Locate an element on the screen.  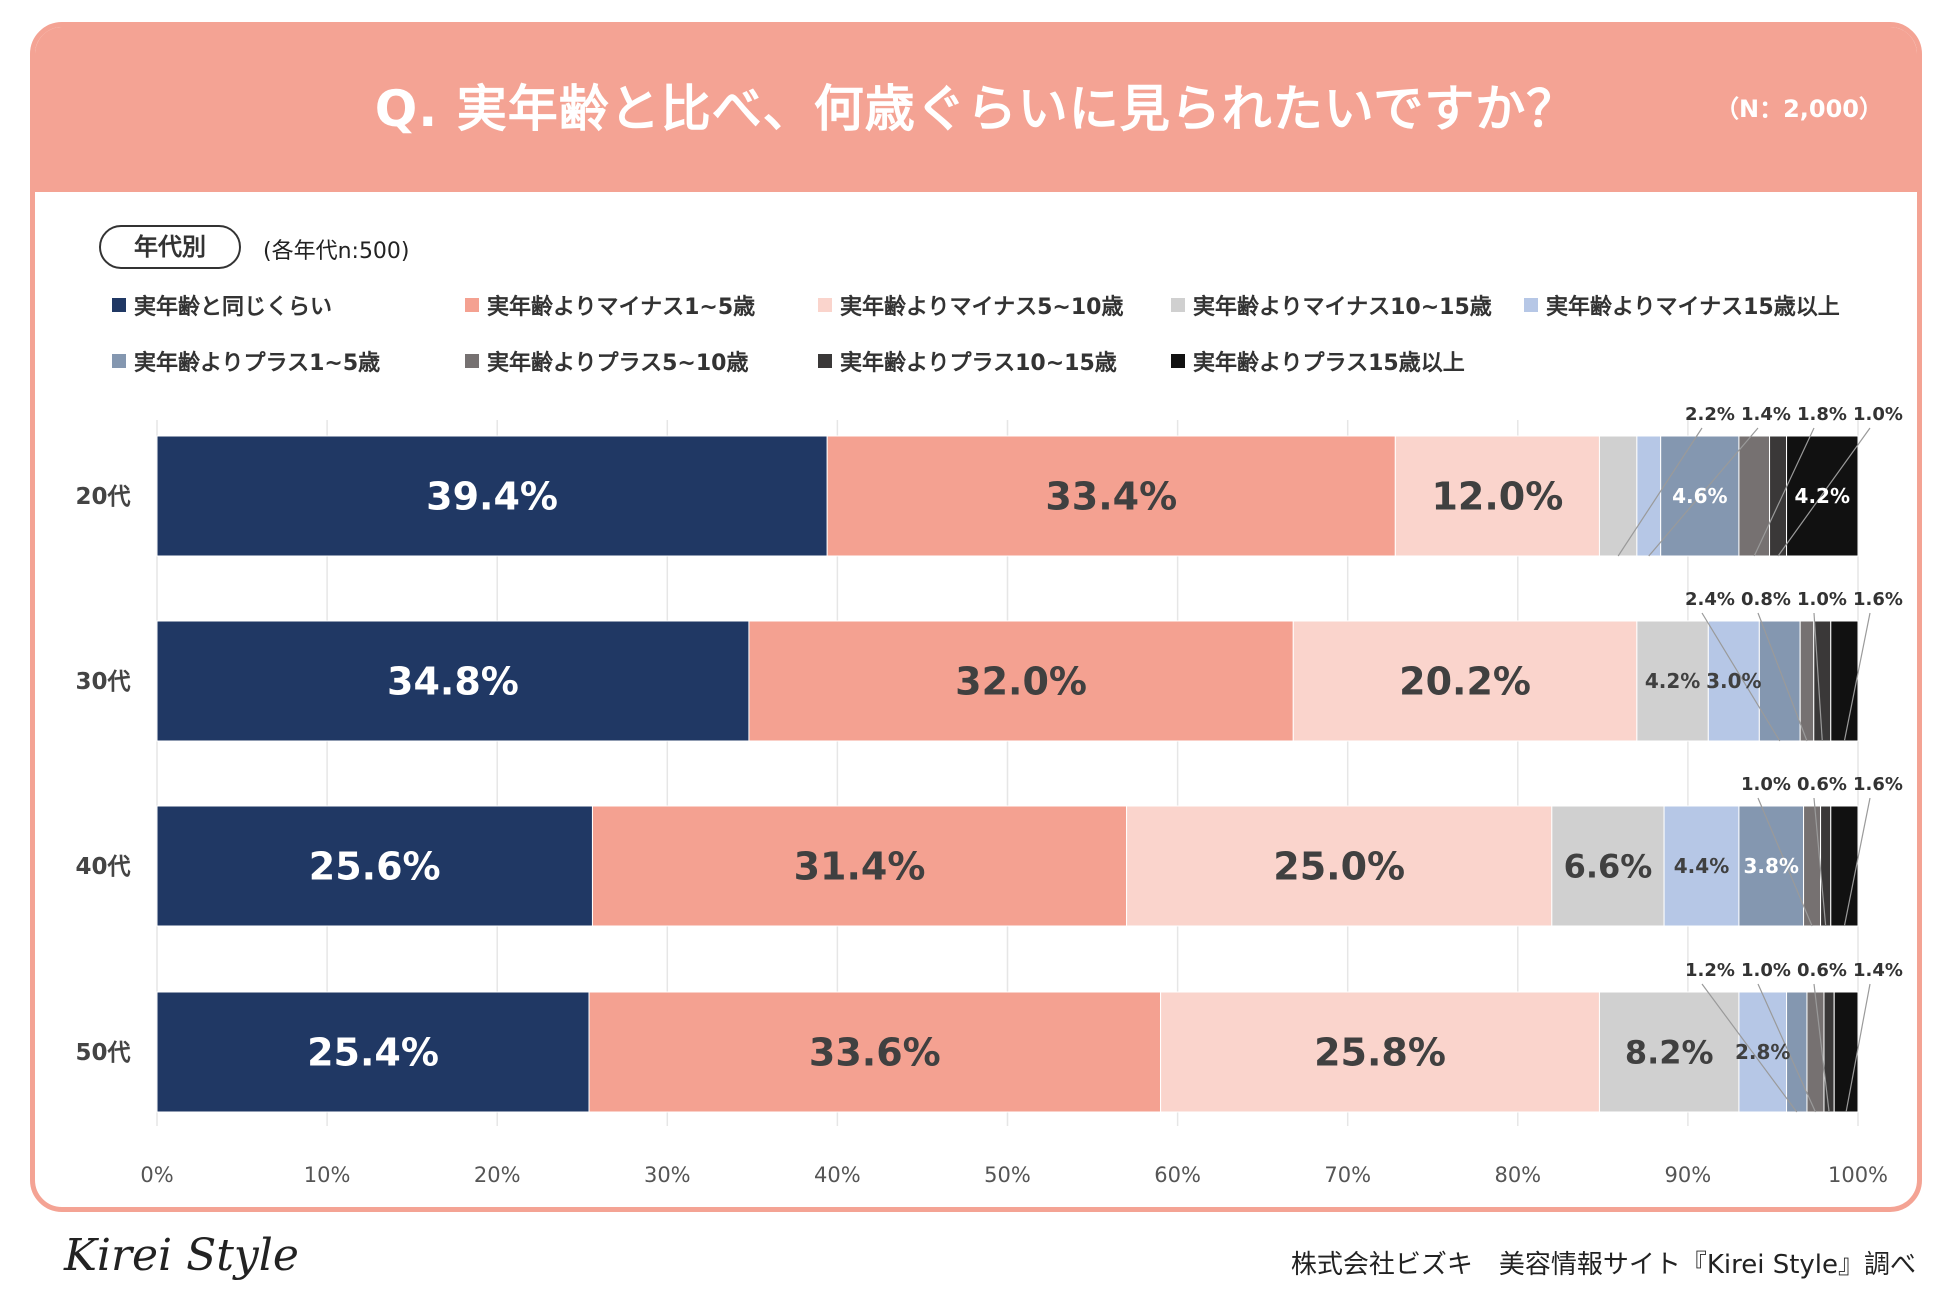
category-label: 40代 is located at coordinates (102, 867).